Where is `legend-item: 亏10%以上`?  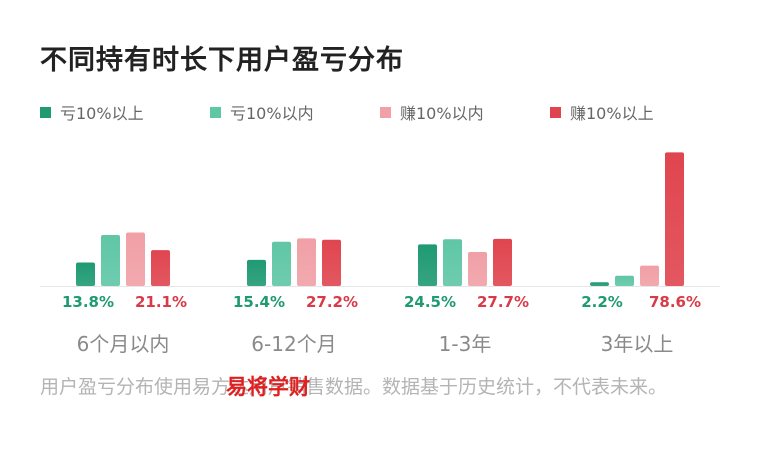
legend-item: 亏10%以上 is located at coordinates (92, 112).